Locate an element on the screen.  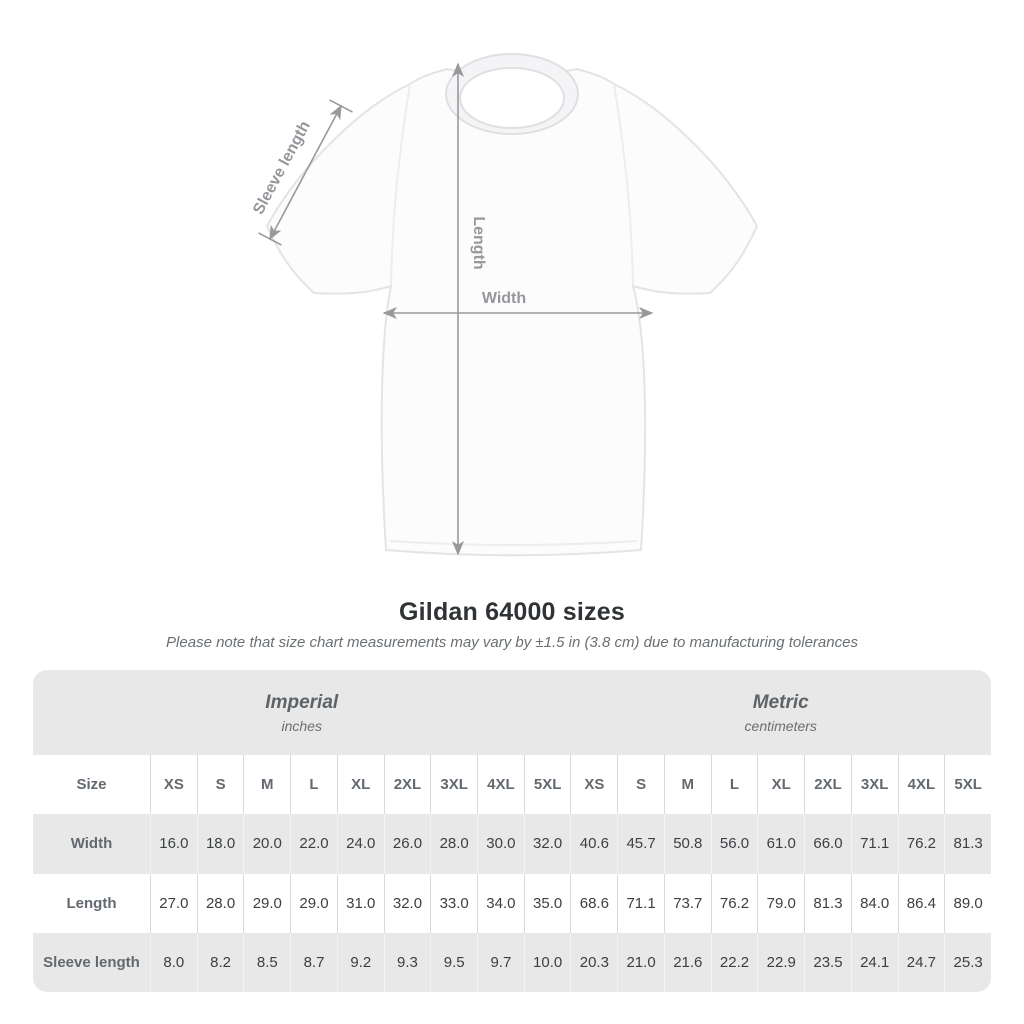
row-label-sleeve-length: Sleeve length is located at coordinates (91, 962).